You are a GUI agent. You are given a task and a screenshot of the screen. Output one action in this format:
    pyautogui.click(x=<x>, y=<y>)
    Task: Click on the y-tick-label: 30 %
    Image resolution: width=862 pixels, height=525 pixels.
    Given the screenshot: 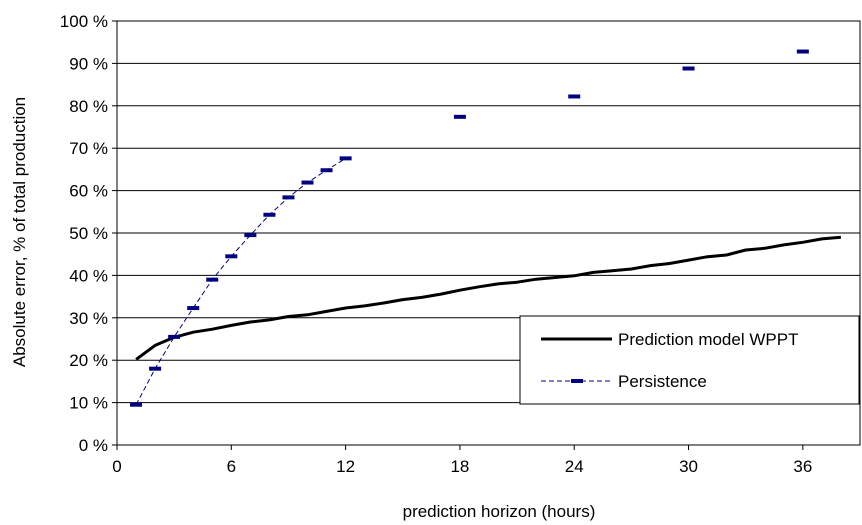 What is the action you would take?
    pyautogui.click(x=88, y=318)
    